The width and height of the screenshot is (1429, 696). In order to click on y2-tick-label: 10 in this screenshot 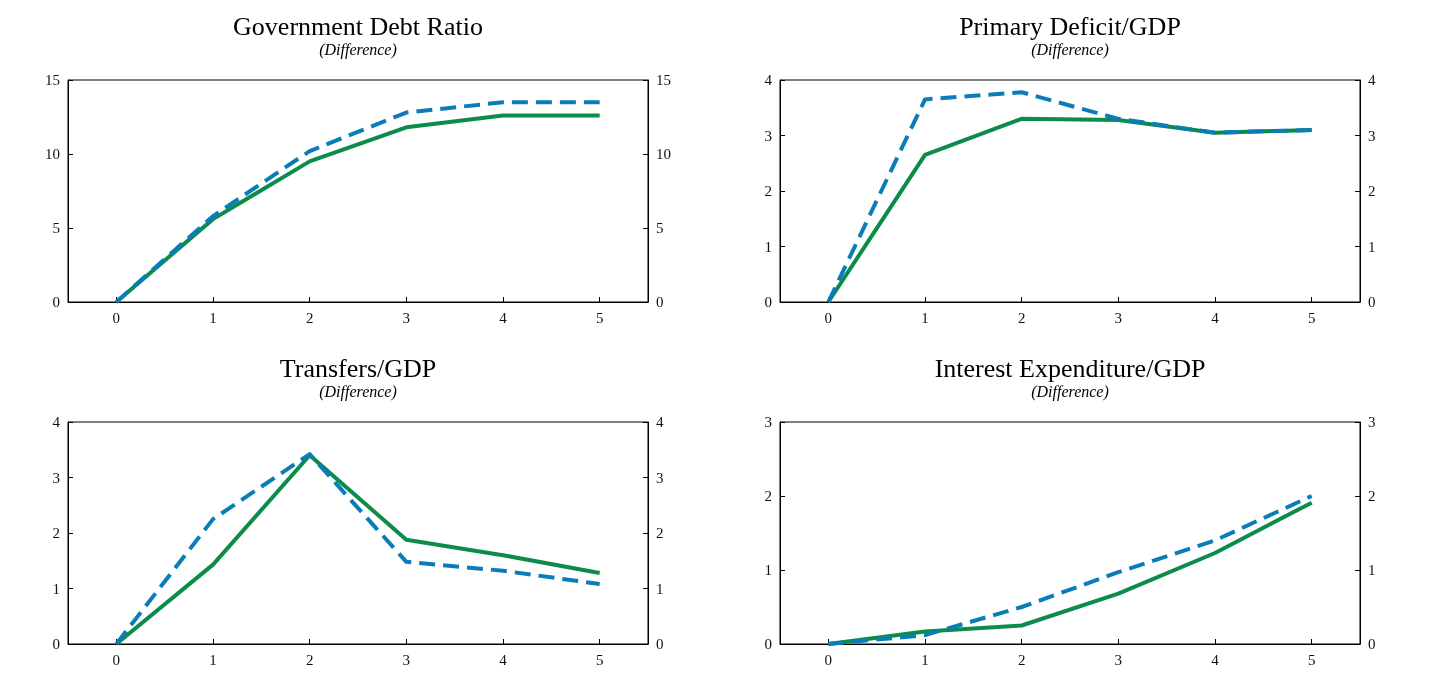, I will do `click(663, 154)`.